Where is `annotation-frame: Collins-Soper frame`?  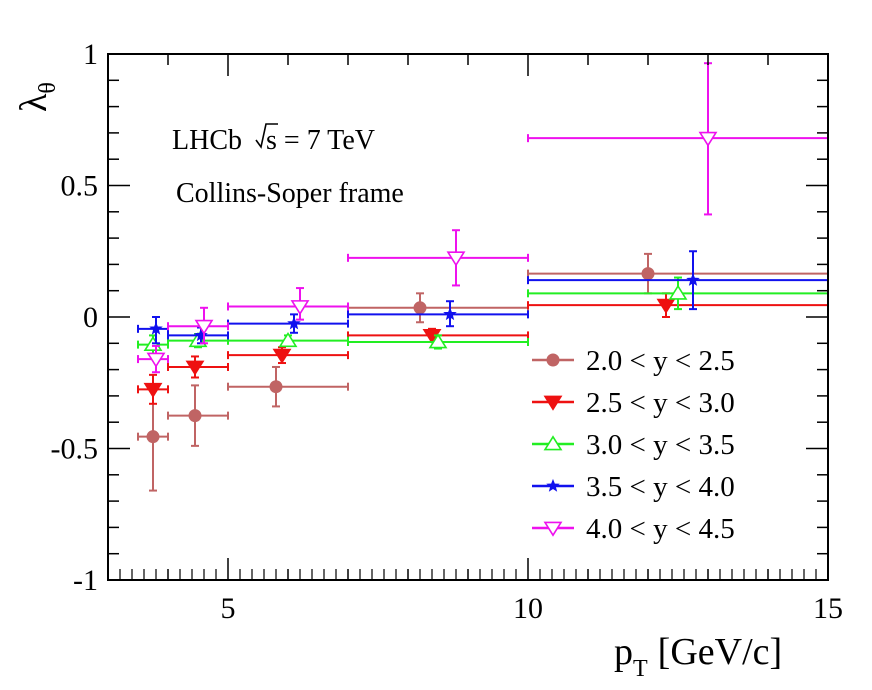 annotation-frame: Collins-Soper frame is located at coordinates (290, 193).